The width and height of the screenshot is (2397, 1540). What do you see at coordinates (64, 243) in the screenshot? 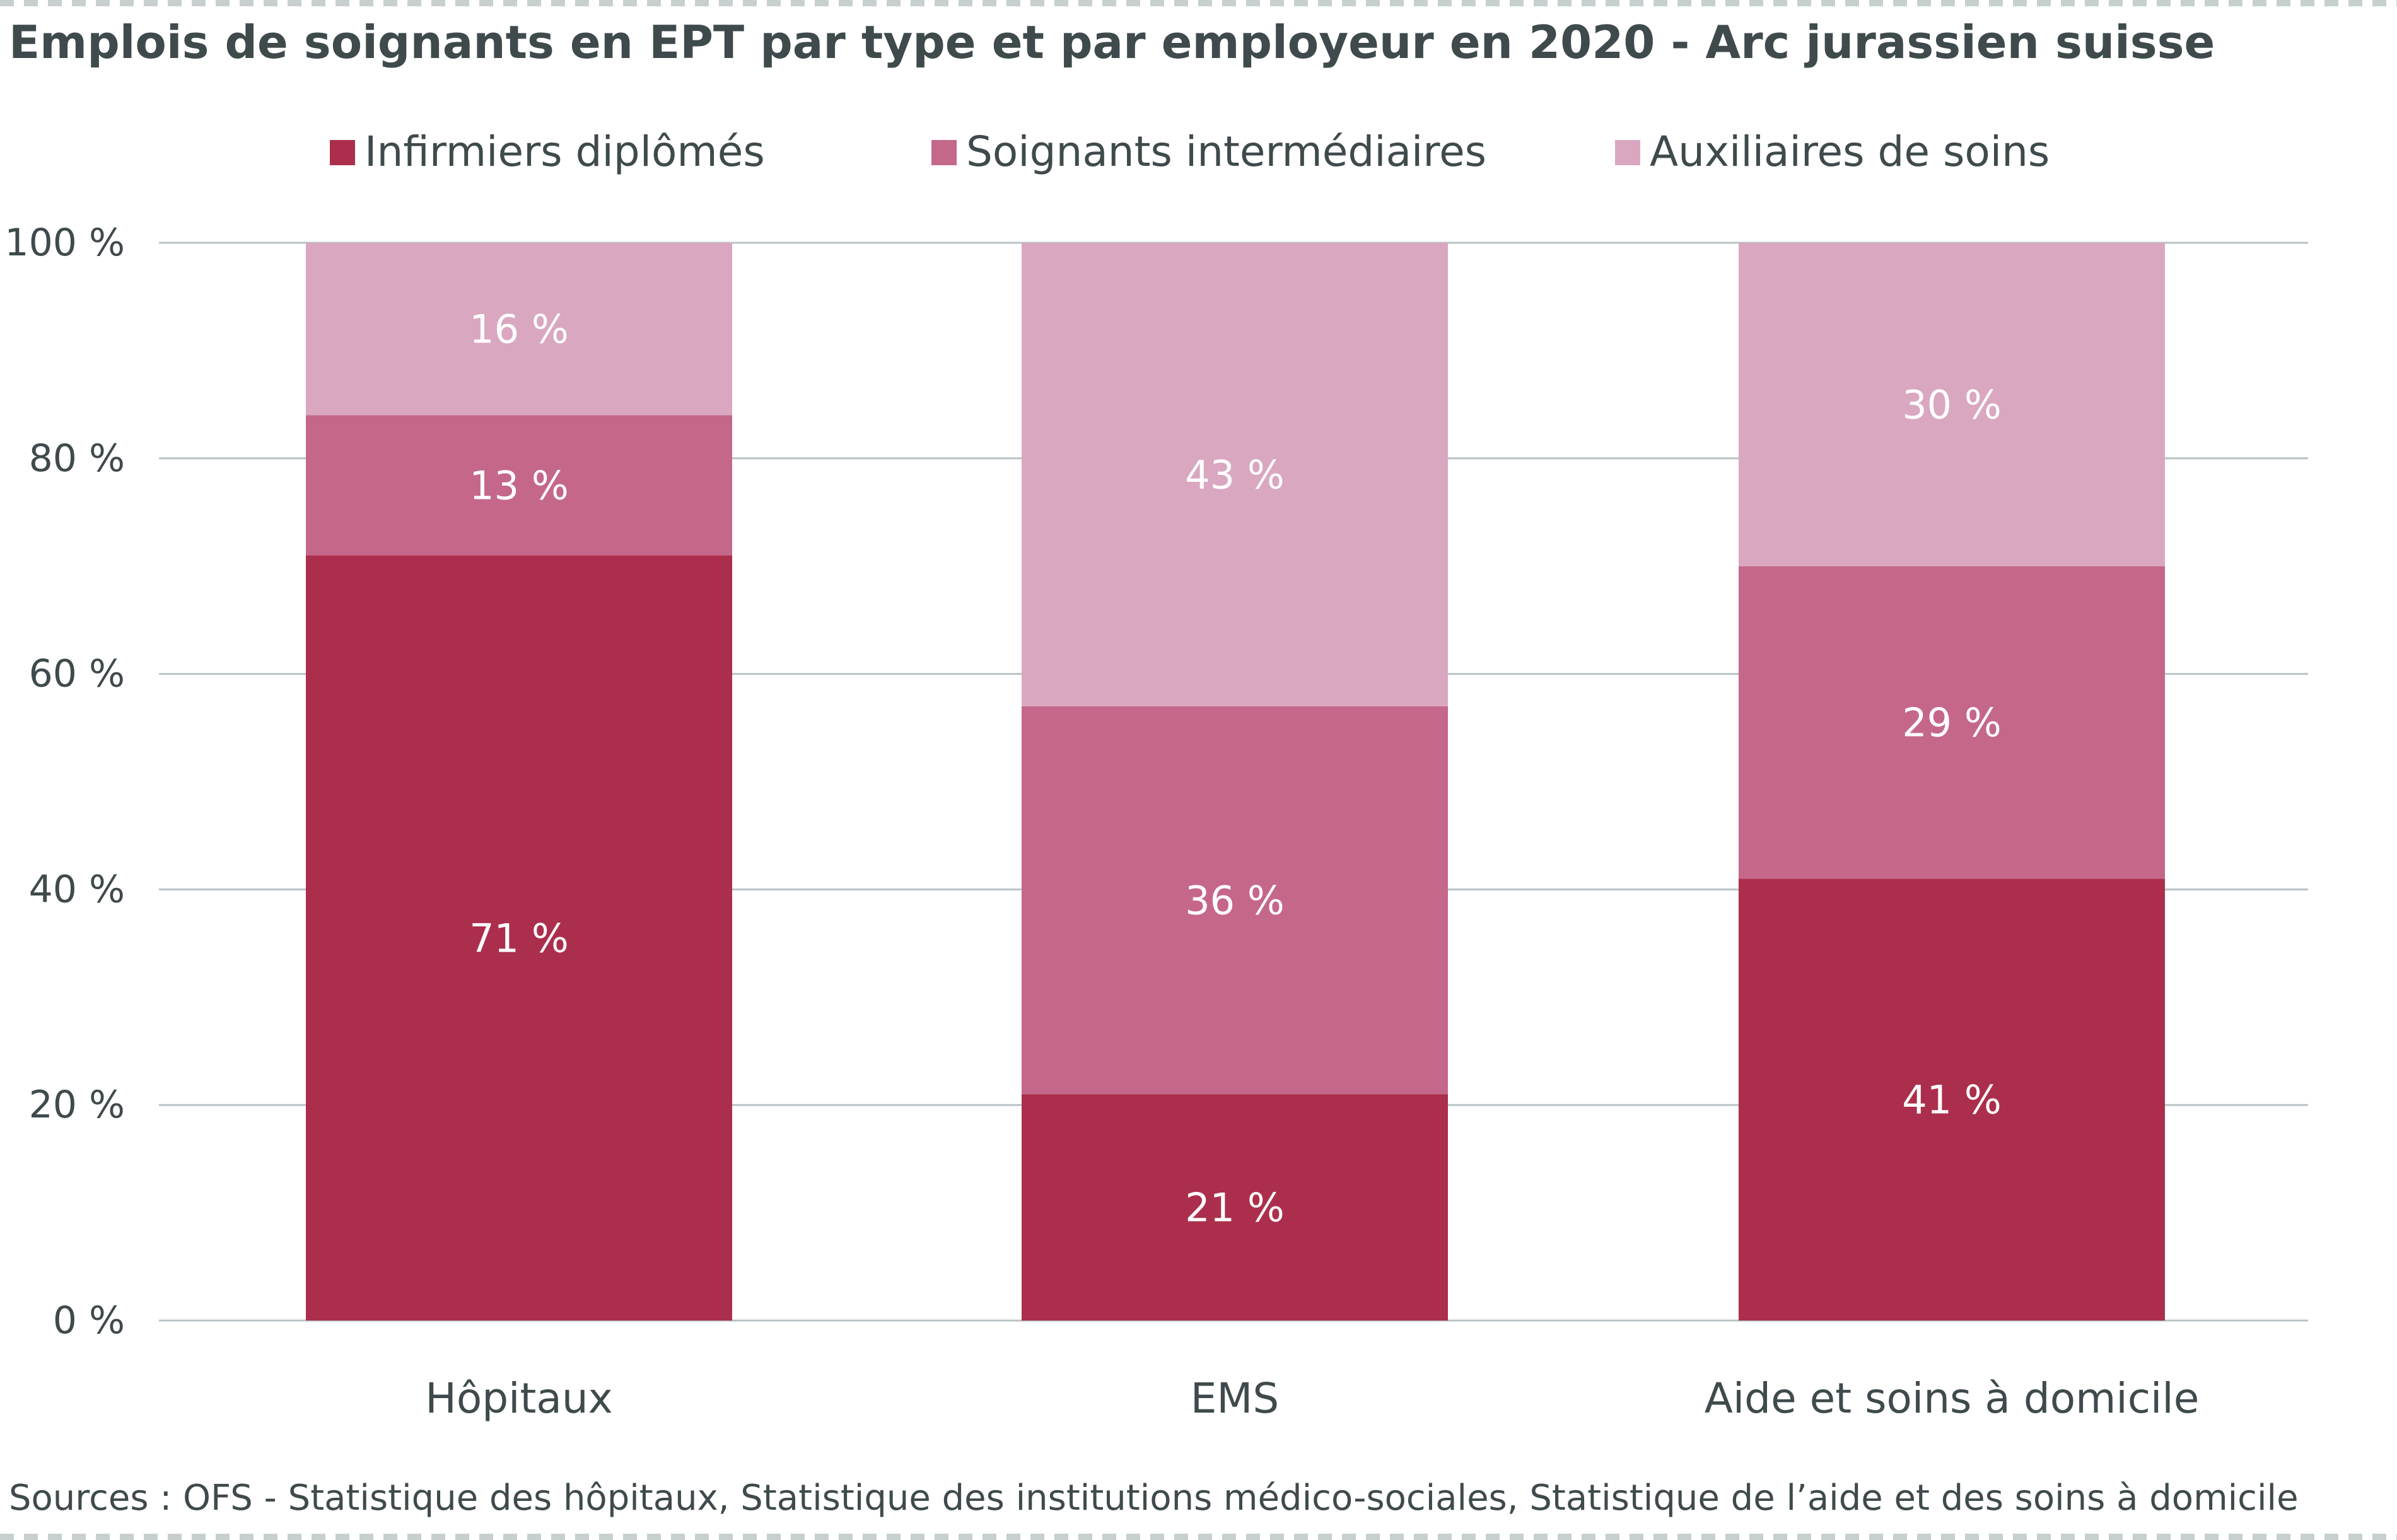
I see `y-tick-label: 100 %` at bounding box center [64, 243].